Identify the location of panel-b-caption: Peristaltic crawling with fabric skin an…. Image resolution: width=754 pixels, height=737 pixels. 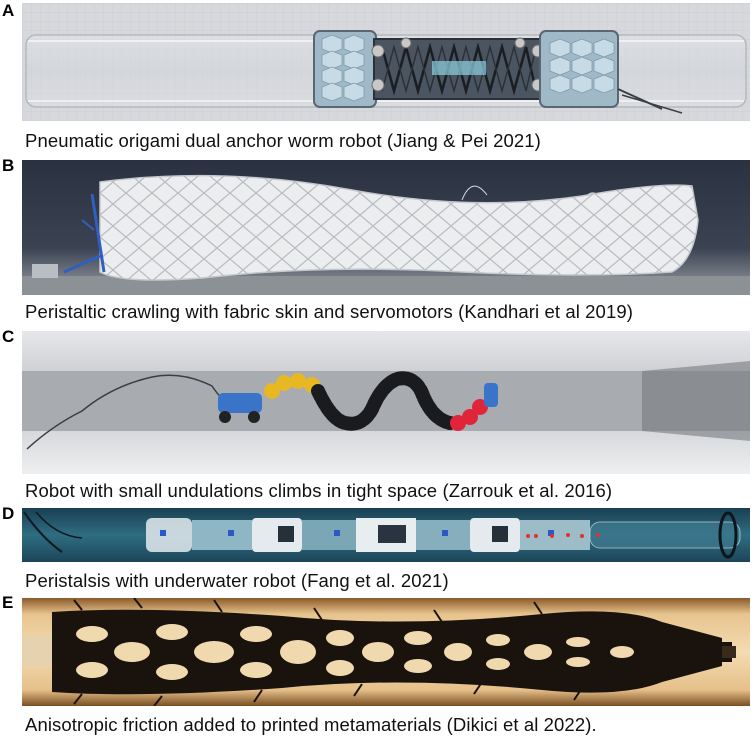
(329, 311).